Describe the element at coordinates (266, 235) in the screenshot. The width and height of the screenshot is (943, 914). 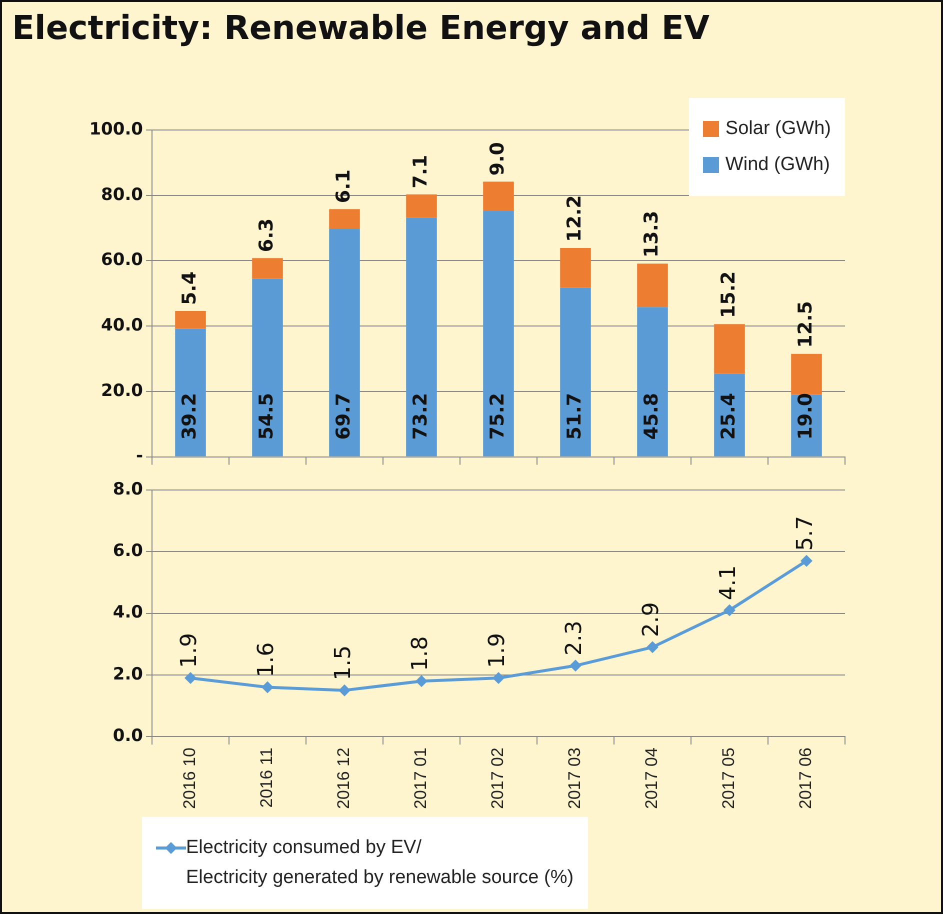
I see `data-label: 6.3` at that location.